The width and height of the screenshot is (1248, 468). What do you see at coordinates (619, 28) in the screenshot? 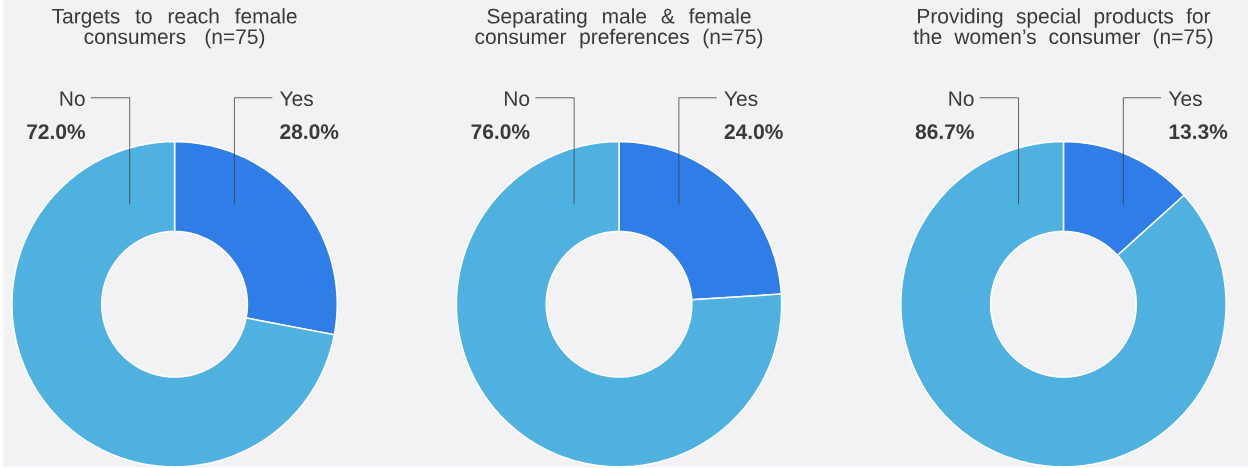
I see `chart-title: Separating male & female consumer preferences (n=75)` at bounding box center [619, 28].